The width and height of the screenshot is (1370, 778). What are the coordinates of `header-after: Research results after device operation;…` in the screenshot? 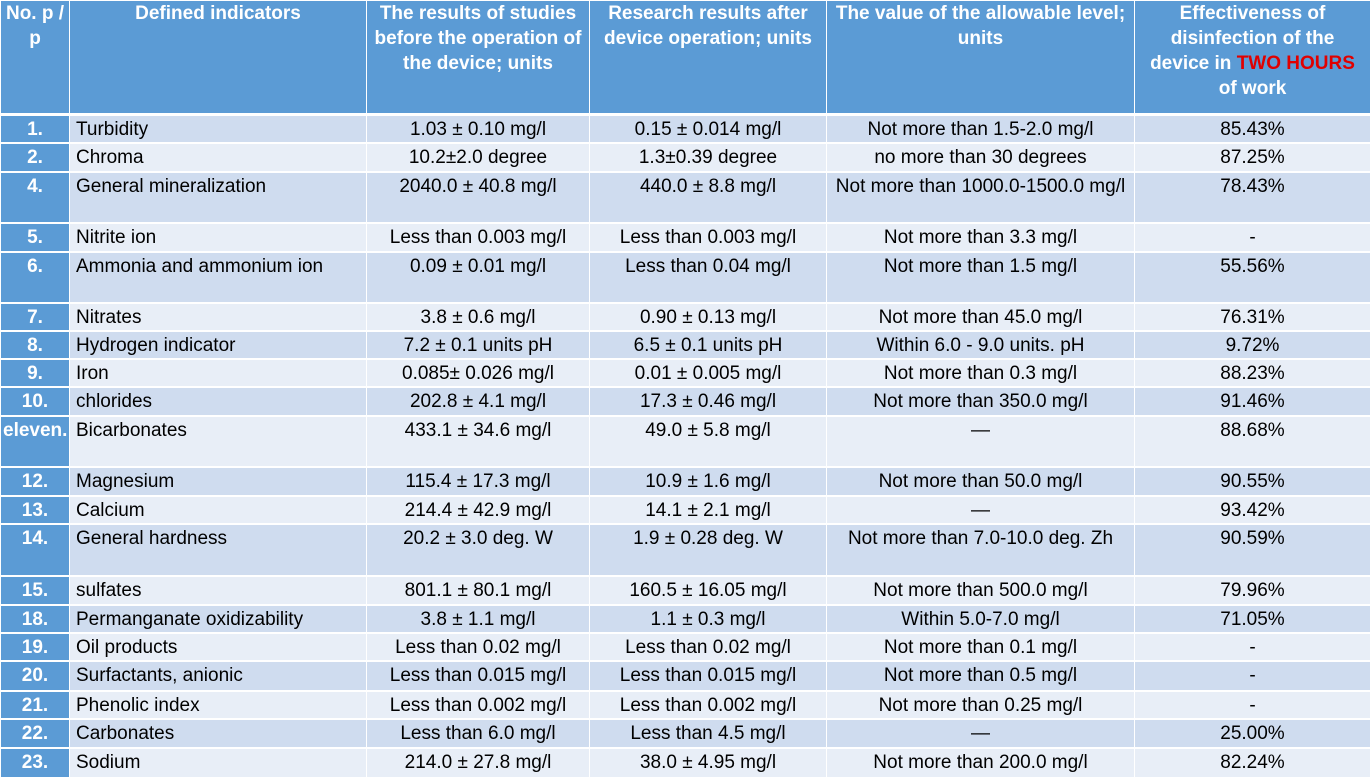 It's located at (708, 58).